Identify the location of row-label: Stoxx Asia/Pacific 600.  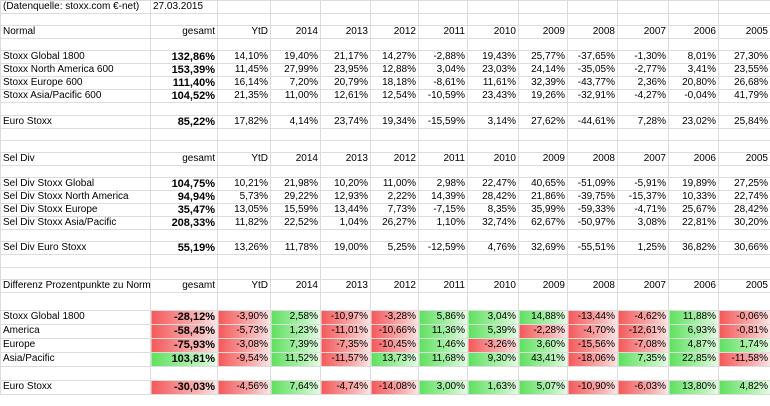
(75, 96).